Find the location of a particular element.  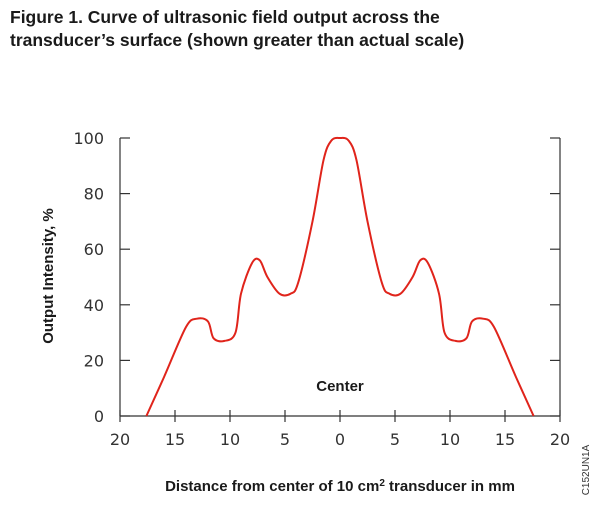

y-tick-label: 80 is located at coordinates (94, 194).